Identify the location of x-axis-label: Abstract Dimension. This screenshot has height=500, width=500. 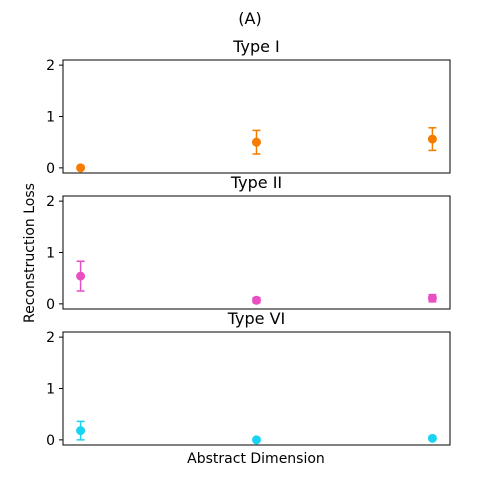
(256, 459).